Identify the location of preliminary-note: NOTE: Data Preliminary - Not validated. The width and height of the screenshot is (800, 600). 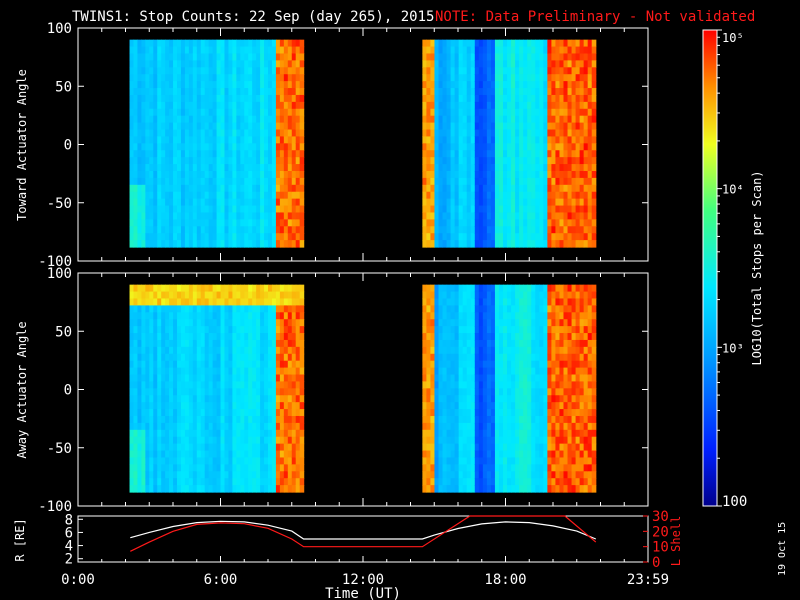
(595, 17).